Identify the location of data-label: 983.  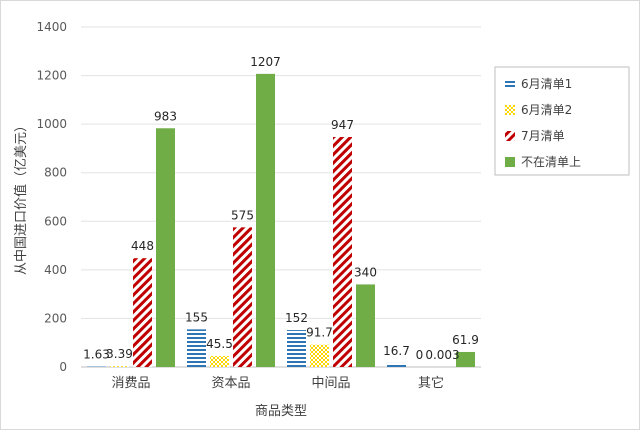
(165, 116).